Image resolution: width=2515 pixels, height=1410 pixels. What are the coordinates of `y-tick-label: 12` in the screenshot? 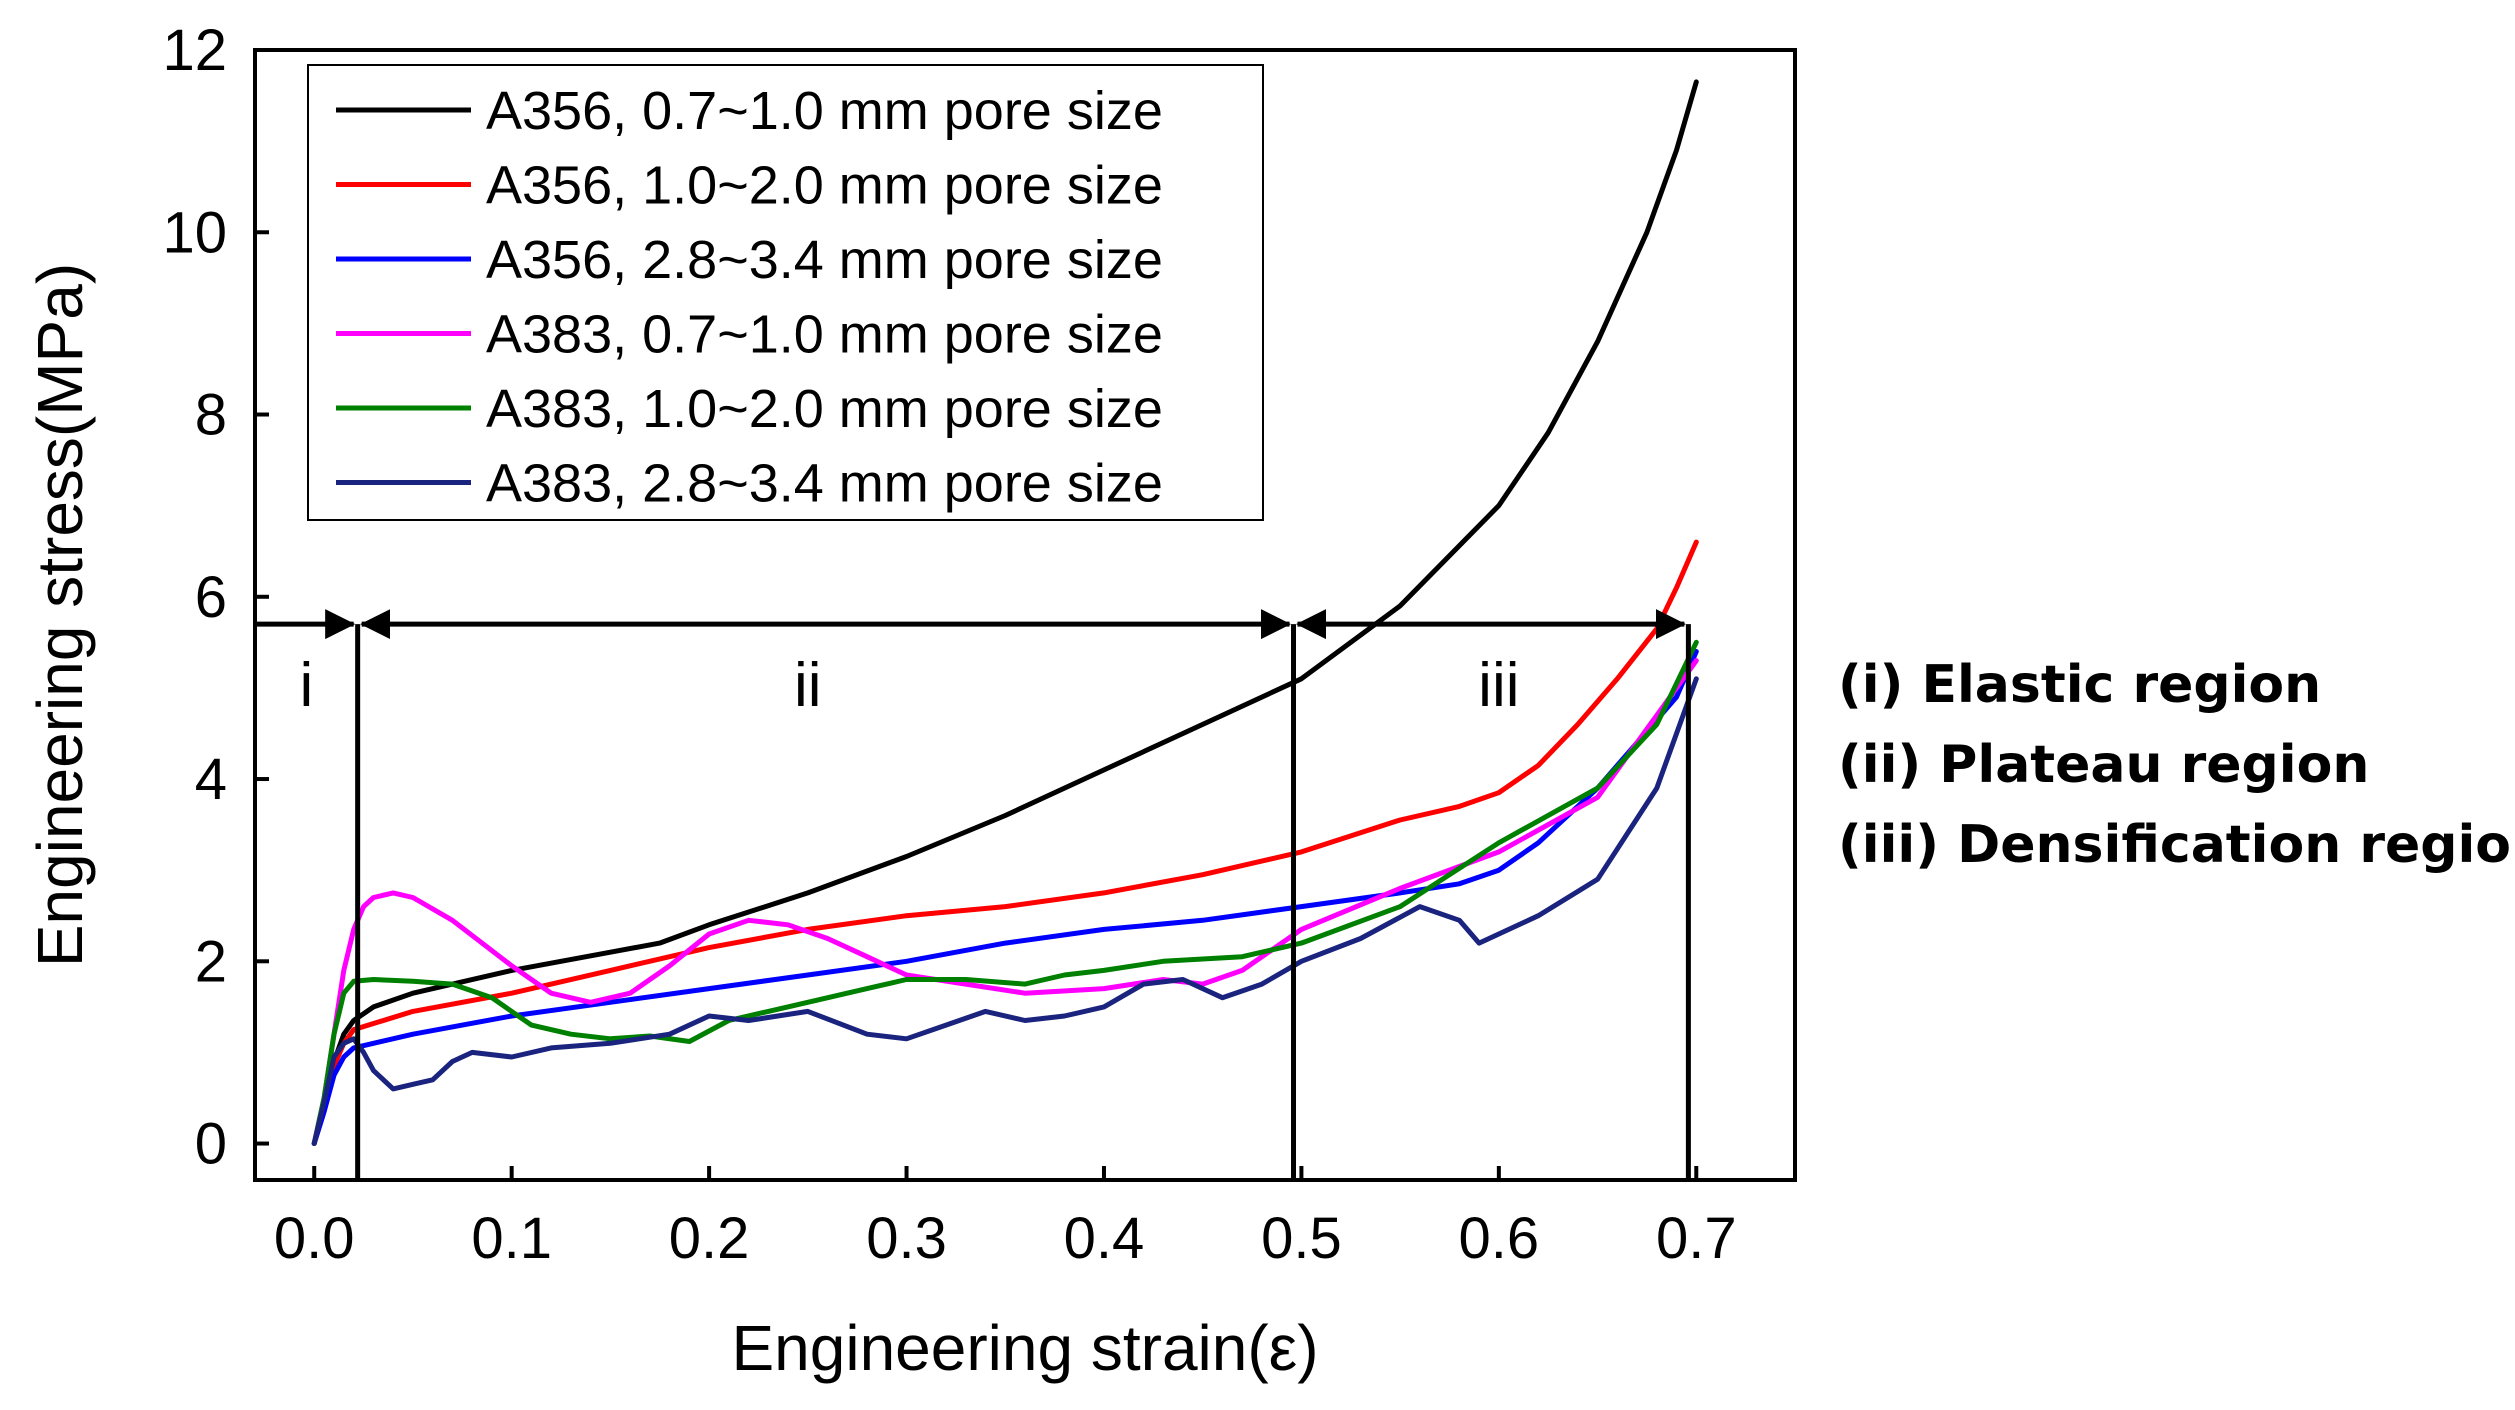 It's located at (194, 50).